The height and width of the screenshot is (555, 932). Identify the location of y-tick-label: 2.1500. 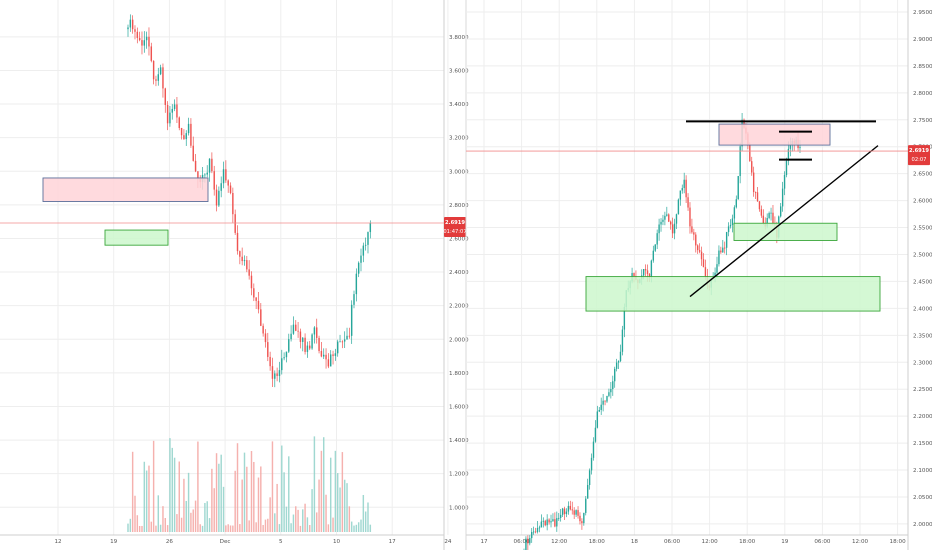
(922, 444).